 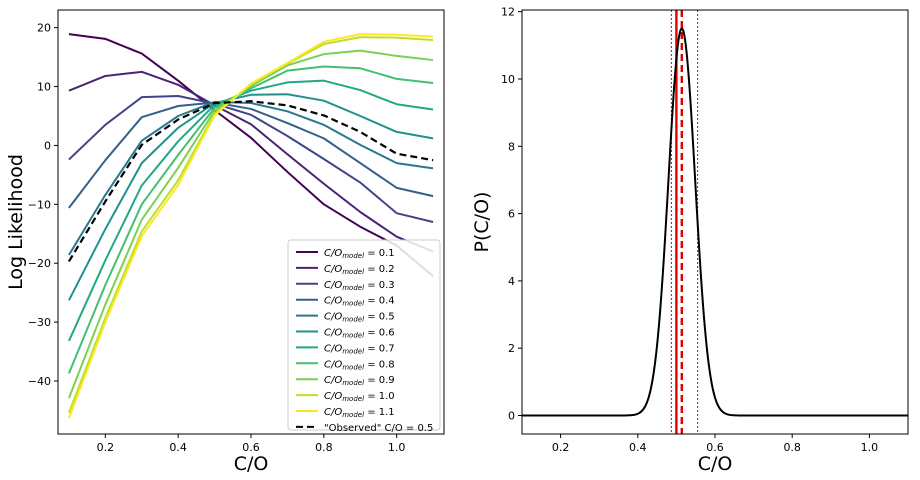 What do you see at coordinates (511, 146) in the screenshot?
I see `y-tick-label: 8` at bounding box center [511, 146].